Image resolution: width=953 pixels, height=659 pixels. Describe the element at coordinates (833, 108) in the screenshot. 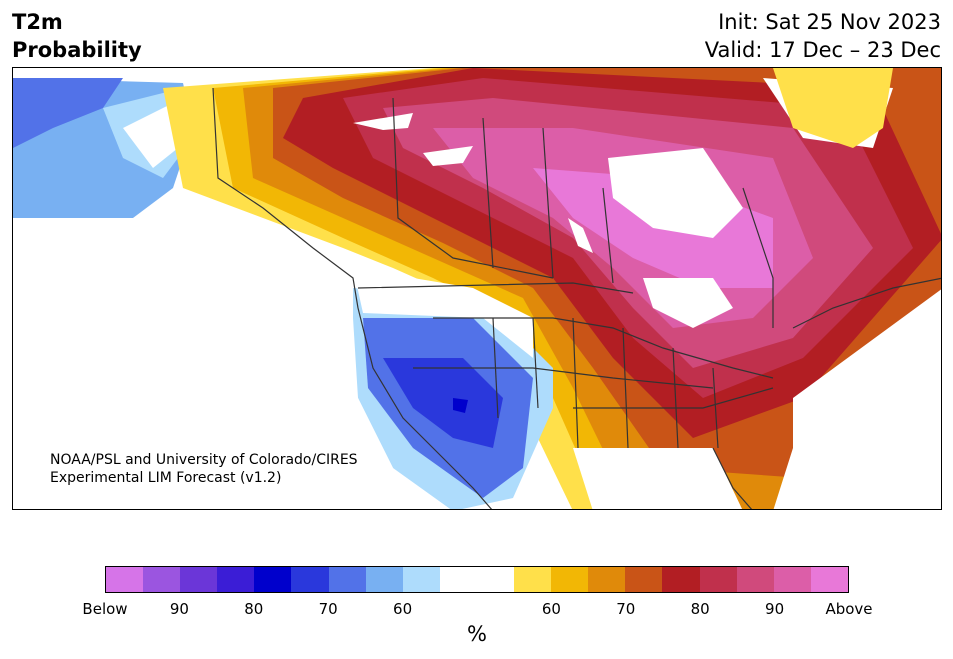

I see `region-greenland-yellow` at that location.